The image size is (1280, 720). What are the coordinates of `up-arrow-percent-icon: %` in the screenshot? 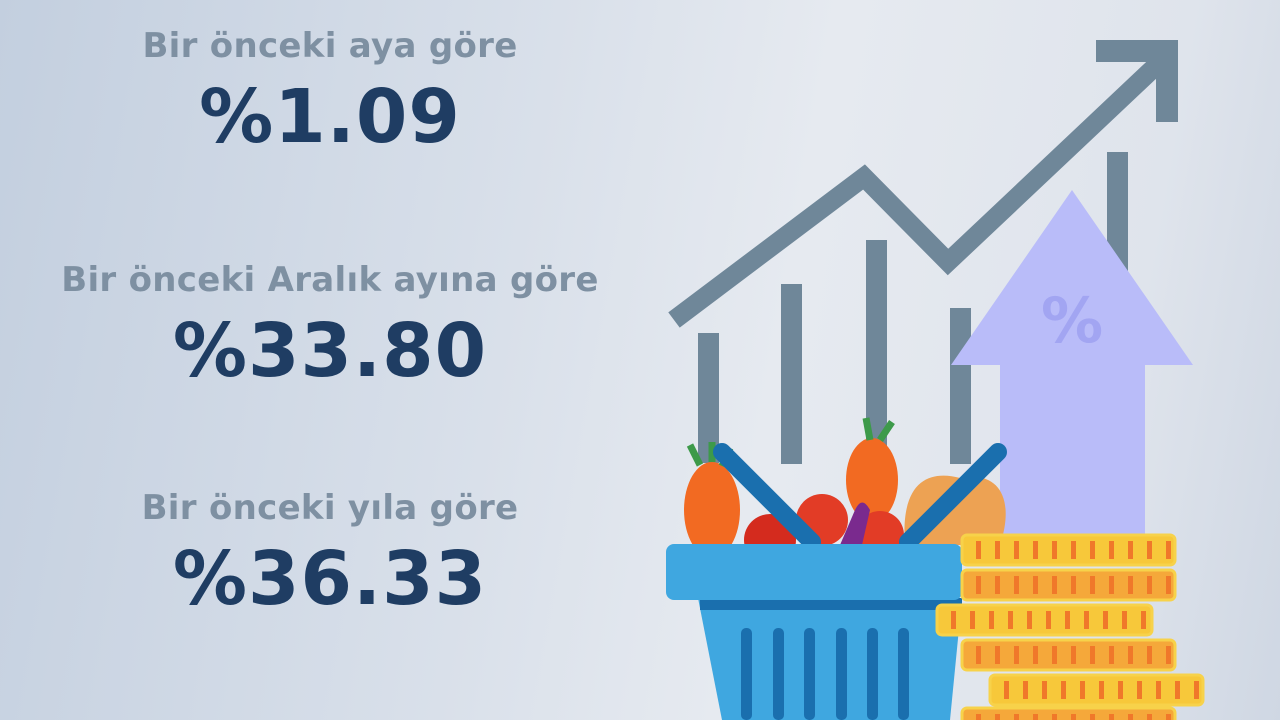 It's located at (1072, 375).